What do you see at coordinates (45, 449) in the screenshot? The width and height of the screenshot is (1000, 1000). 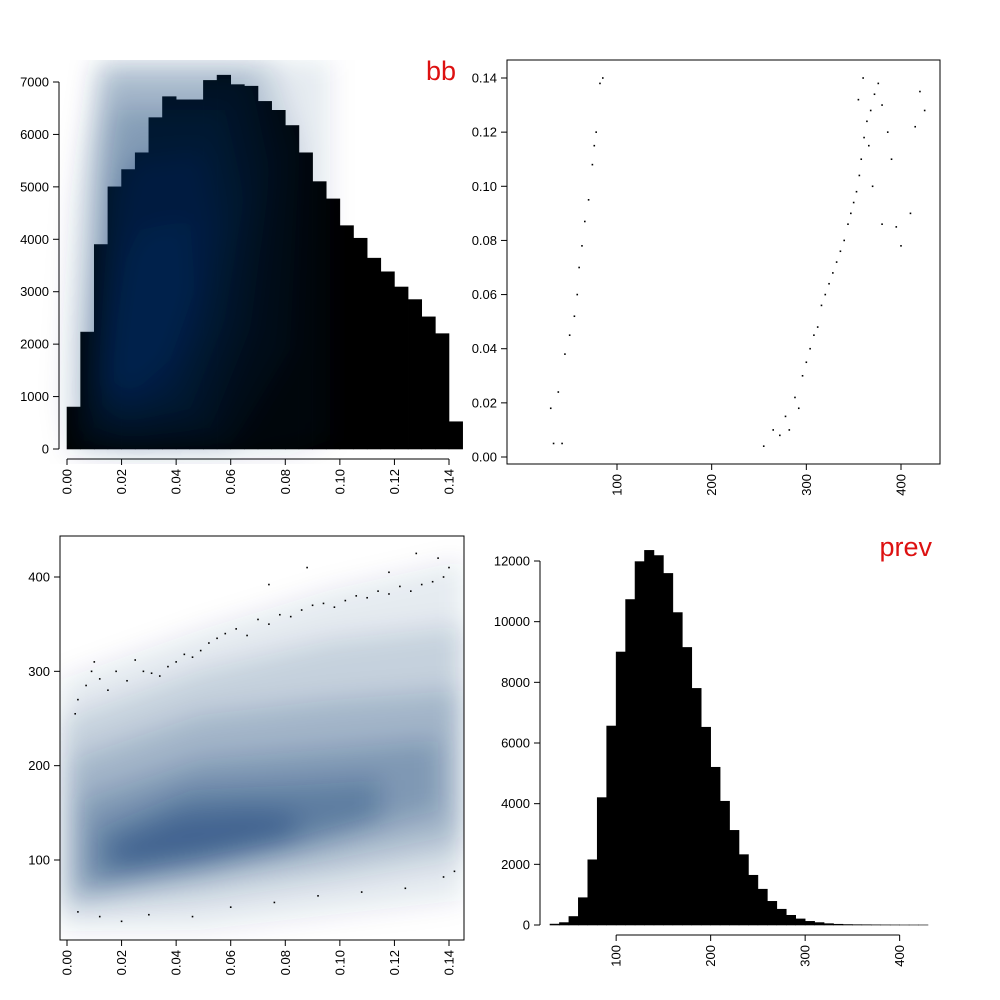 I see `y-tick-label: 0` at bounding box center [45, 449].